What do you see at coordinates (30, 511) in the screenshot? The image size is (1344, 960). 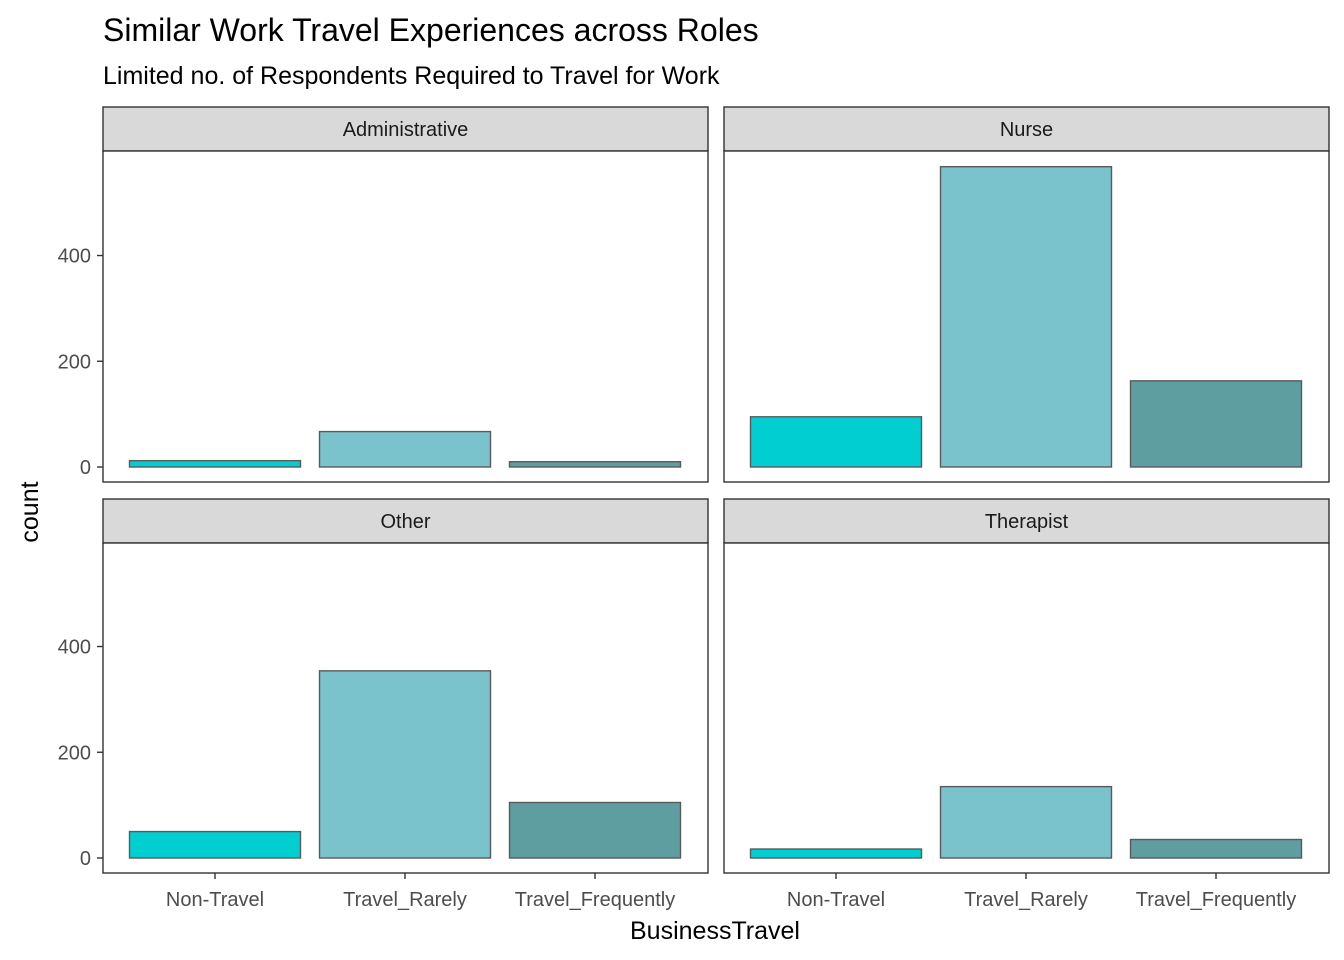 I see `y-axis-title: count` at bounding box center [30, 511].